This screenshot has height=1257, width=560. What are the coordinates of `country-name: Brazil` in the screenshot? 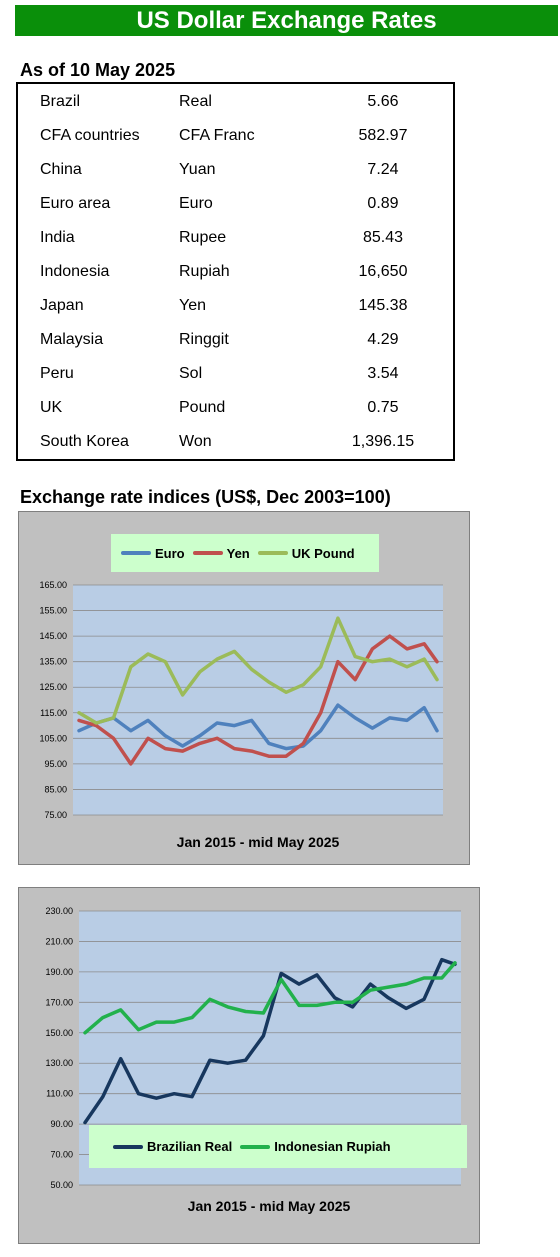 It's located at (60, 101).